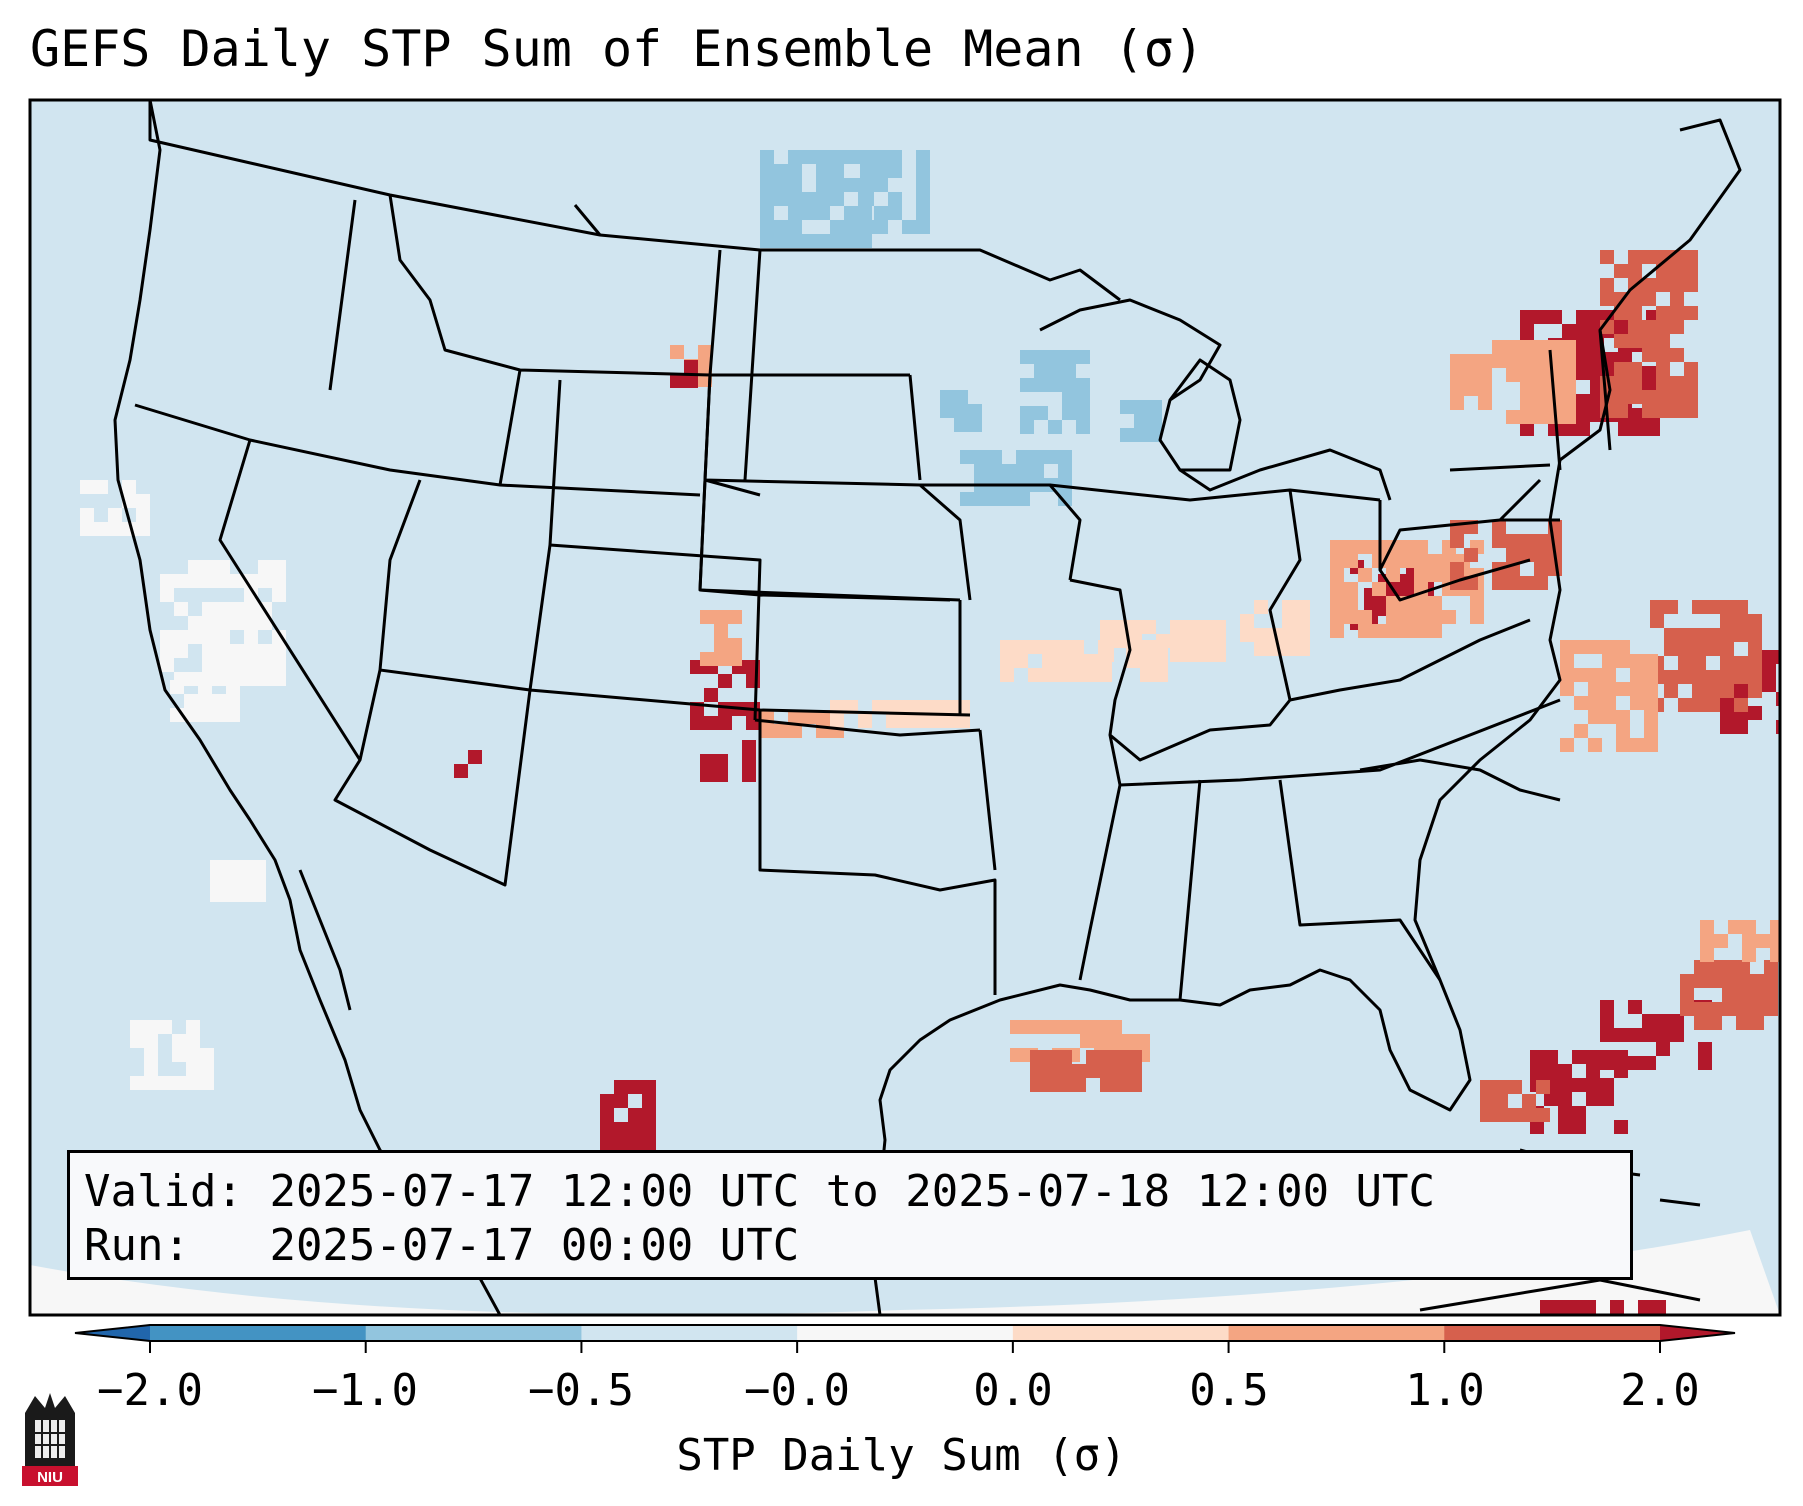 Image resolution: width=1803 pixels, height=1506 pixels. What do you see at coordinates (581, 1390) in the screenshot?
I see `colorbar-tick-label: −0.5` at bounding box center [581, 1390].